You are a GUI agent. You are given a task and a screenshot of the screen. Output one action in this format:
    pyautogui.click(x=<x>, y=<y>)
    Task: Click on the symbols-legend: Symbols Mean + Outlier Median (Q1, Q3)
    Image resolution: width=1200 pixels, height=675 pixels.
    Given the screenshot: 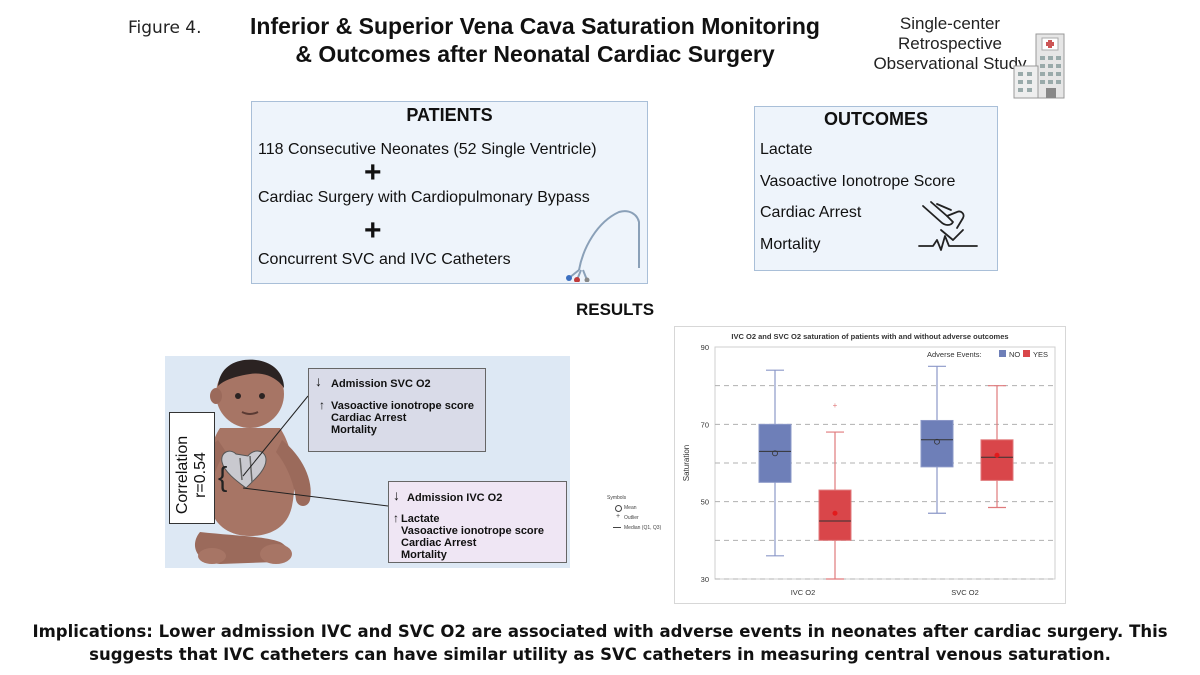 What is the action you would take?
    pyautogui.click(x=643, y=517)
    